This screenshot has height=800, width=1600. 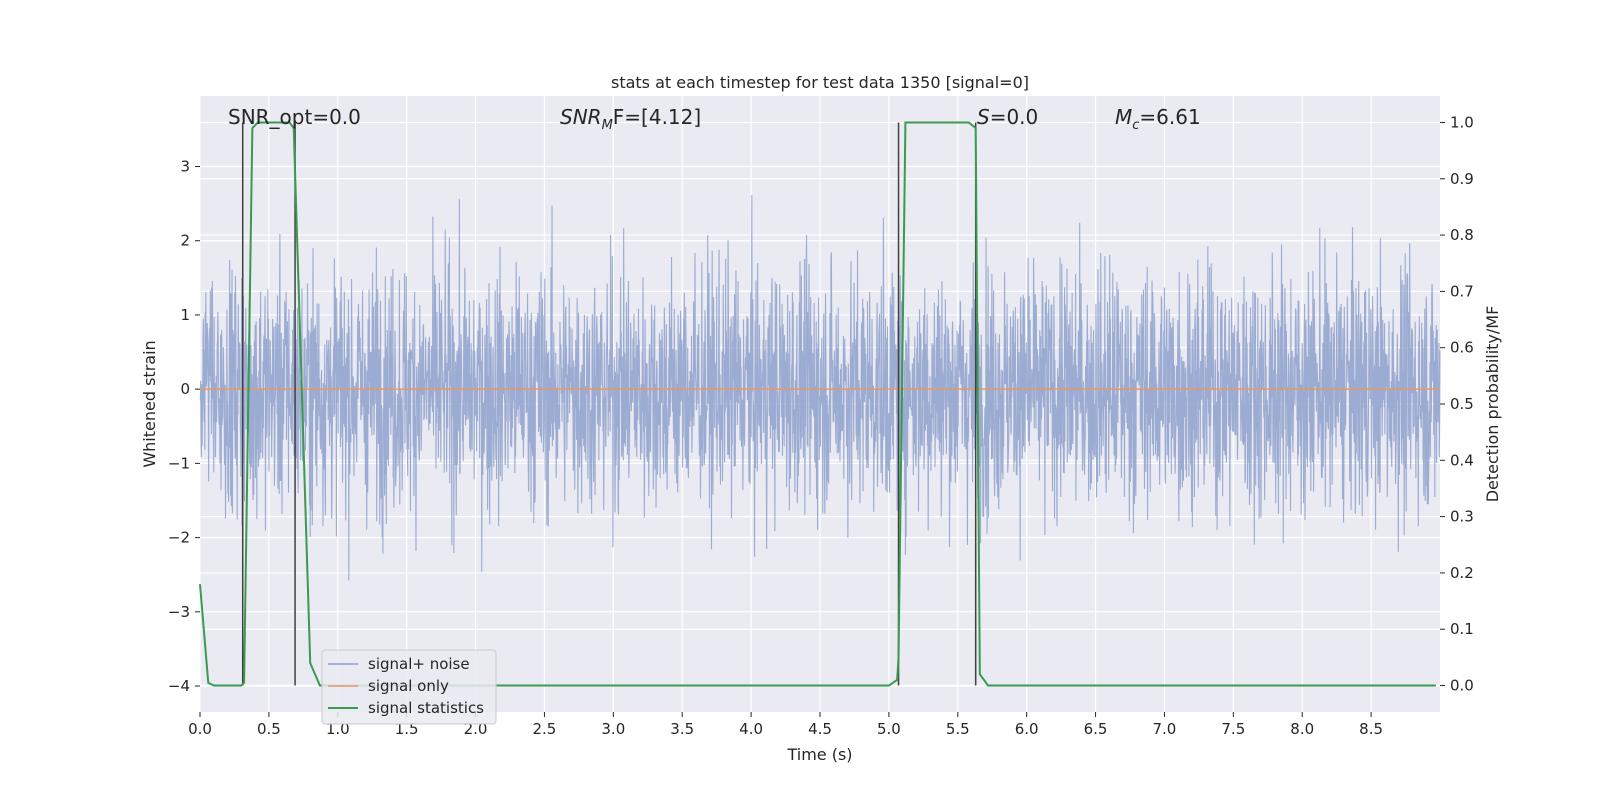 What do you see at coordinates (1014, 117) in the screenshot?
I see `annotation-s-rest: =0.0` at bounding box center [1014, 117].